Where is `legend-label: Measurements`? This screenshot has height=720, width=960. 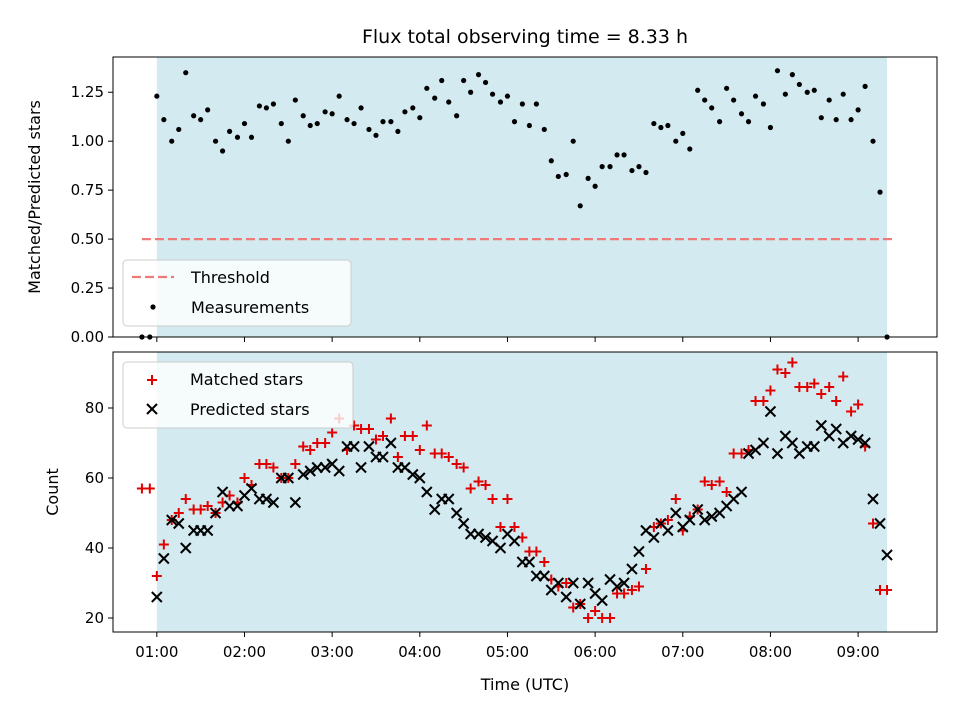
legend-label: Measurements is located at coordinates (250, 307).